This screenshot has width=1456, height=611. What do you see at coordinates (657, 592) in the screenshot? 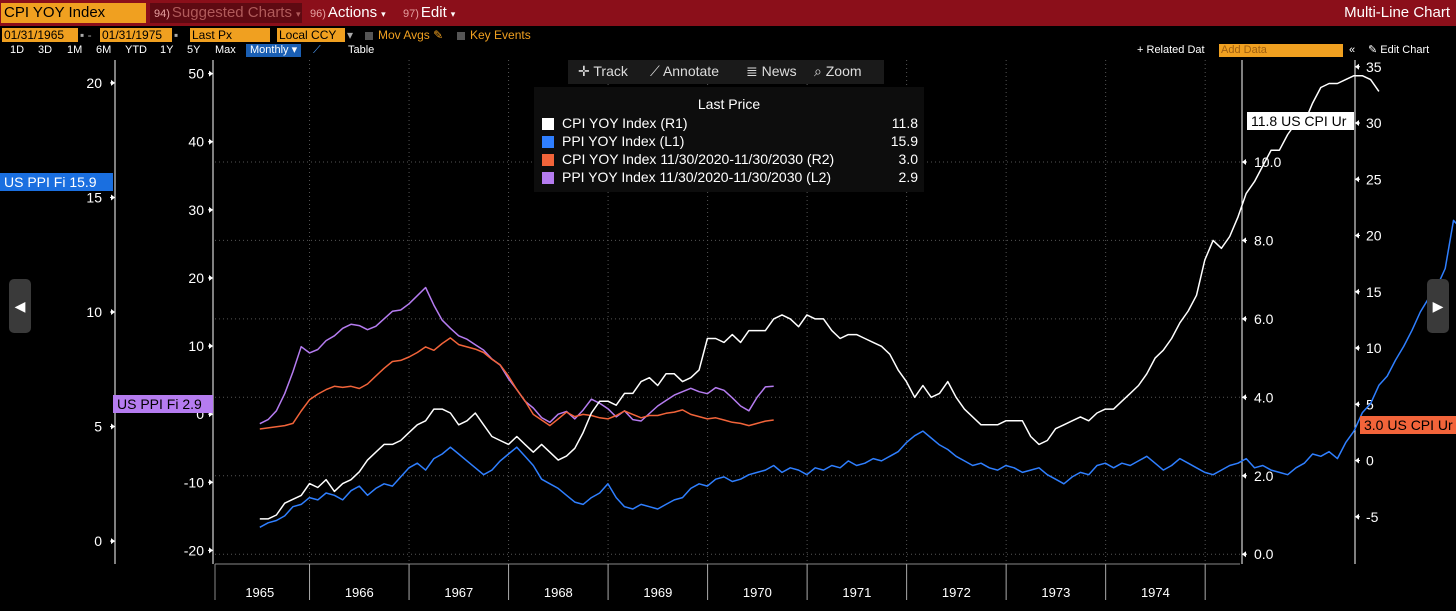
I see `x-tick-label: 1969` at bounding box center [657, 592].